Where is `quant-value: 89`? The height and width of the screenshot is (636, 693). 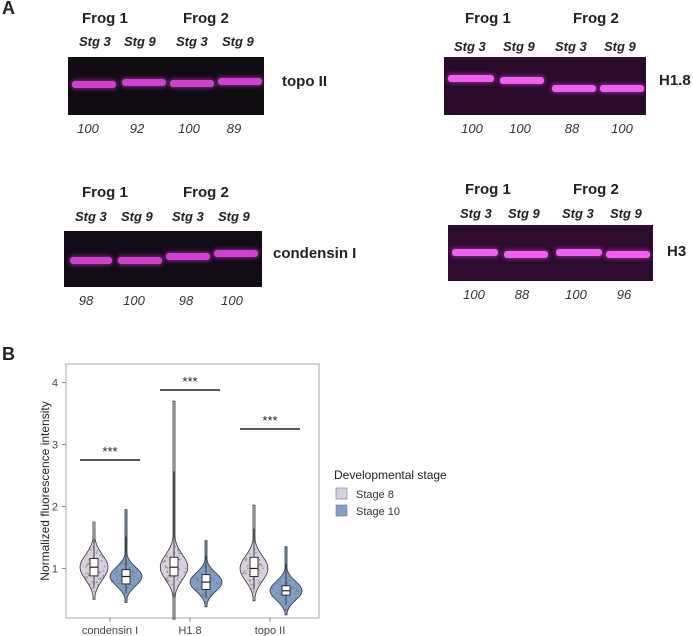 quant-value: 89 is located at coordinates (234, 128).